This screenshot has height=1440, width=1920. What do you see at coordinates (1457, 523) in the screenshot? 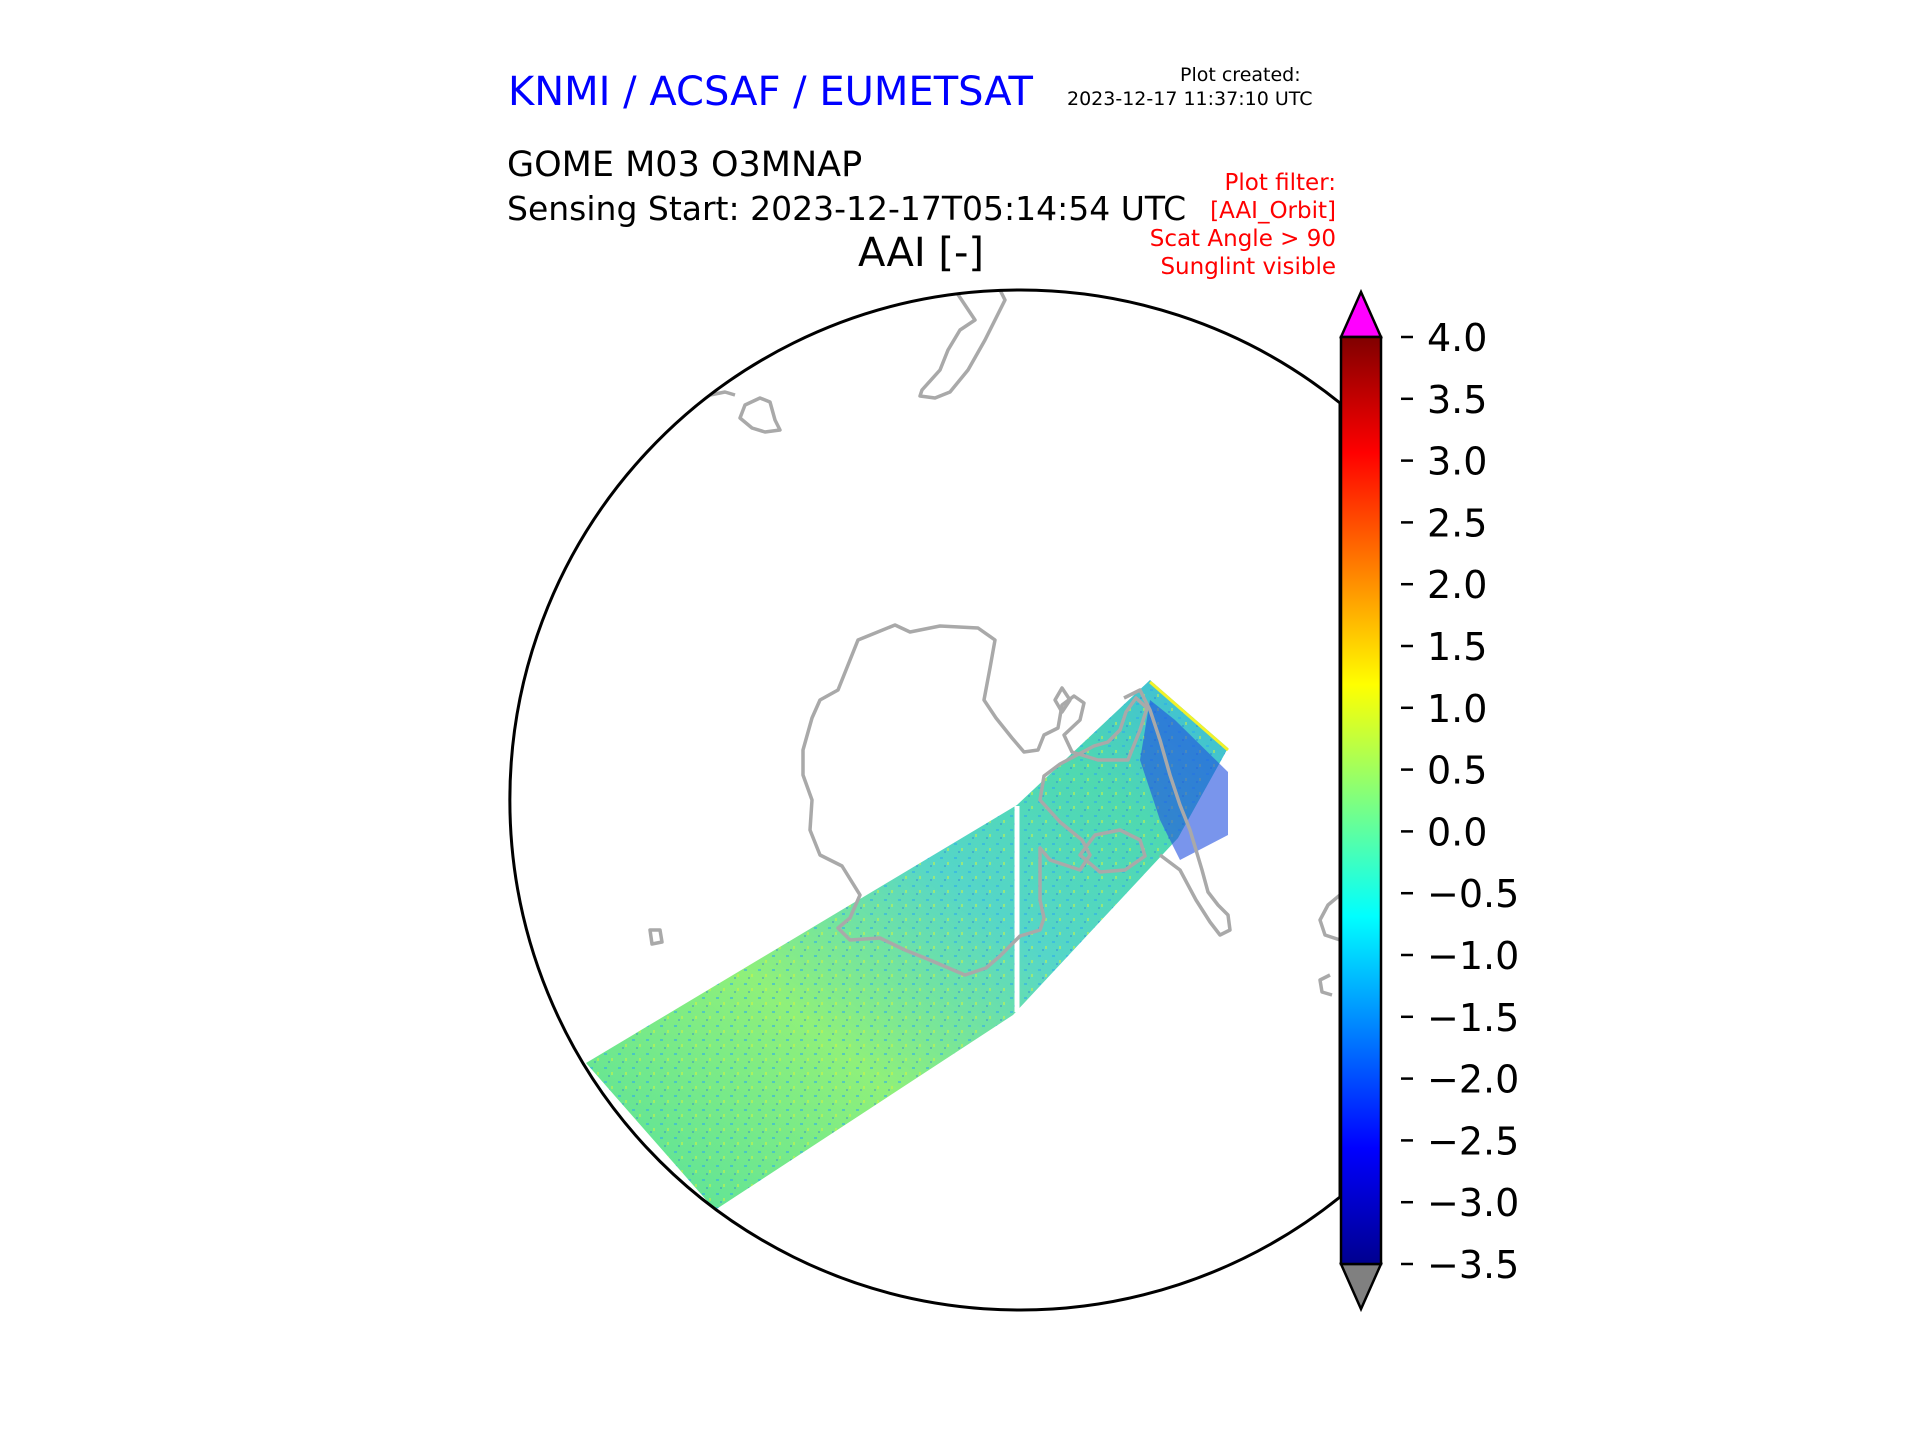
I see `colorbar-tick-label: 2.5` at bounding box center [1457, 523].